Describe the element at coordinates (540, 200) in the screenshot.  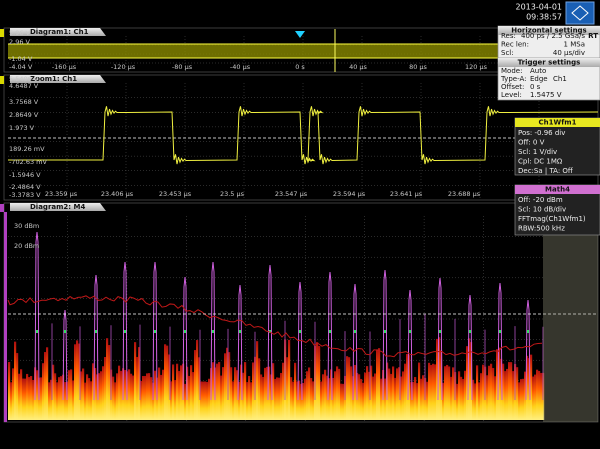
I see `info-line: Off: -20 dBm` at that location.